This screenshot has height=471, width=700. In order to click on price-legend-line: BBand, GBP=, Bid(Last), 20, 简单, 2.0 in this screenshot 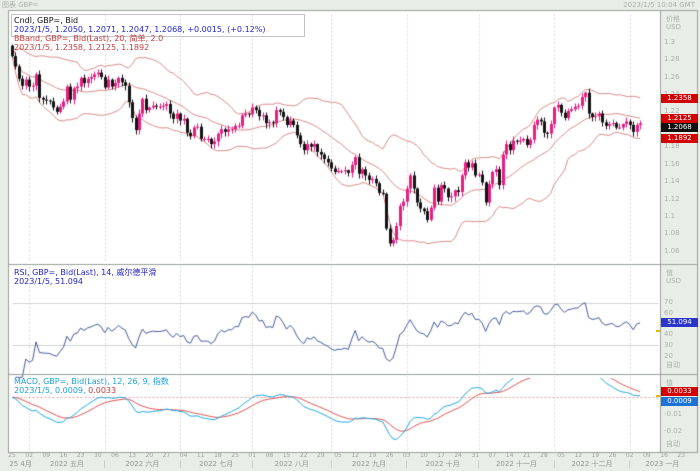, I will do `click(139, 38)`.